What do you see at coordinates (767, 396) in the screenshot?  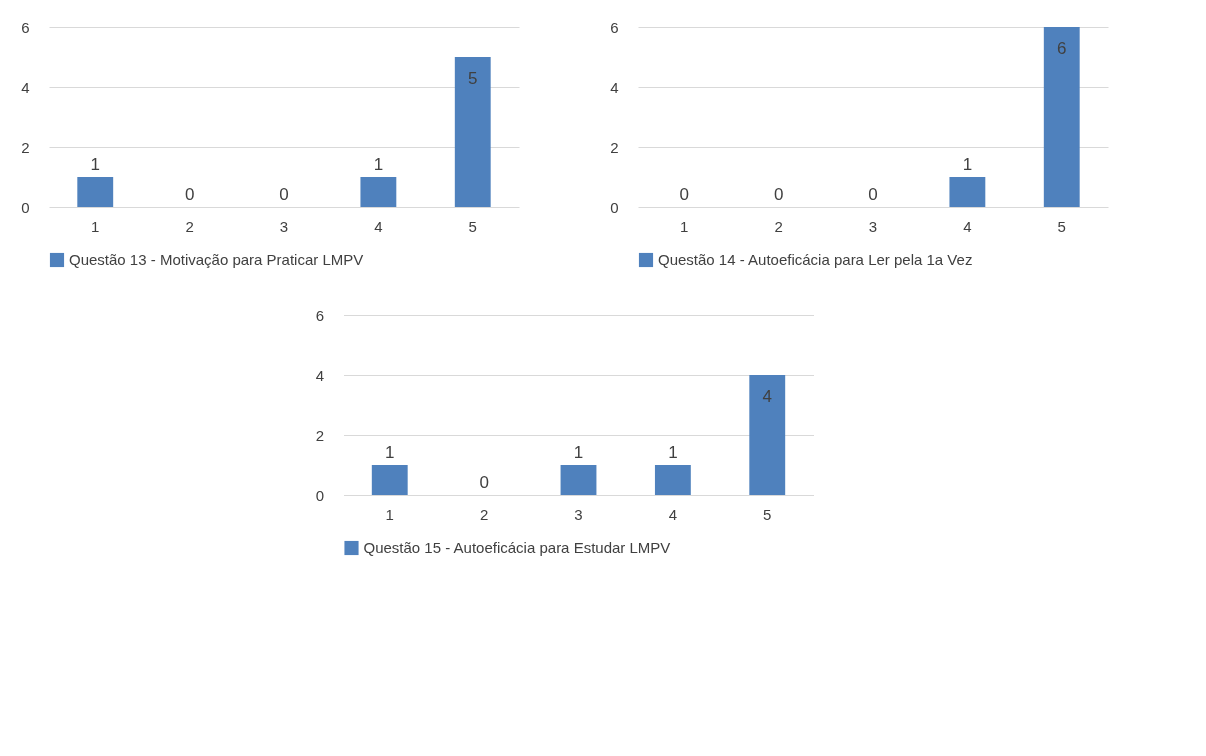 I see `data-label: 4` at bounding box center [767, 396].